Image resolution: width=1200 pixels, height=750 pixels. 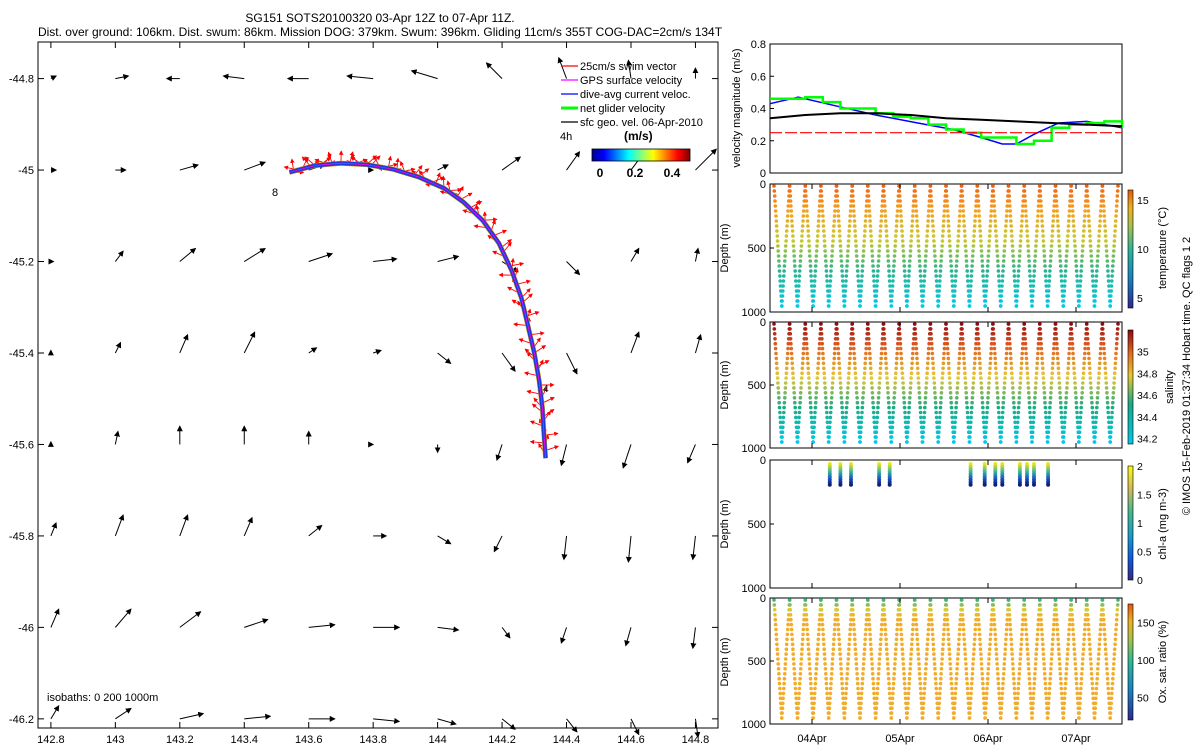 What do you see at coordinates (192, 715) in the screenshot?
I see `geo-vector-arrow` at bounding box center [192, 715].